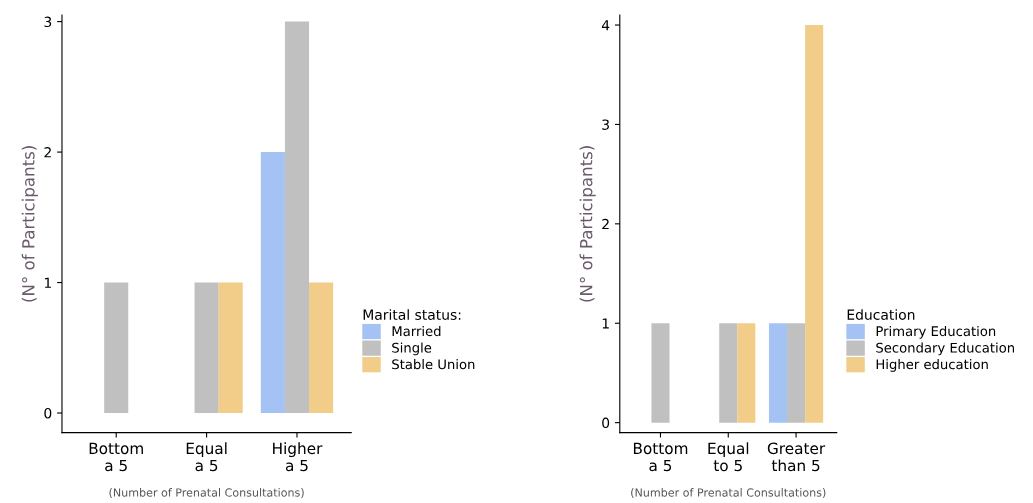 This screenshot has width=1033, height=503. I want to click on x-tick-label: Equal a 5, so click(206, 457).